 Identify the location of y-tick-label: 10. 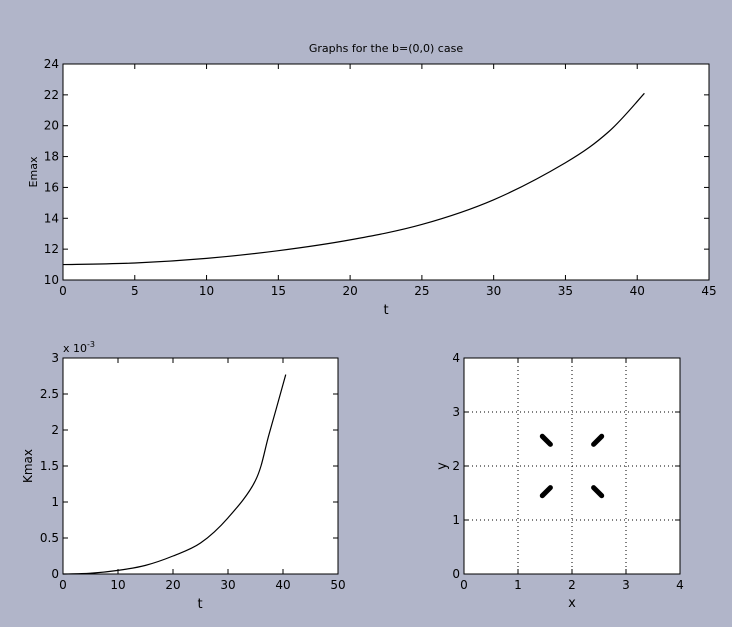
(51, 280).